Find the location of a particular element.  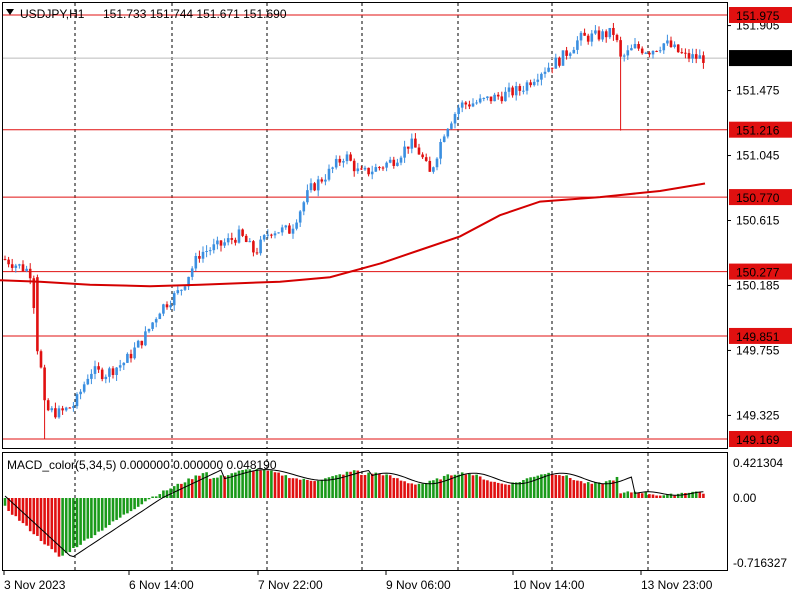

symbol-label: USDJPY,H1 is located at coordinates (52, 14).